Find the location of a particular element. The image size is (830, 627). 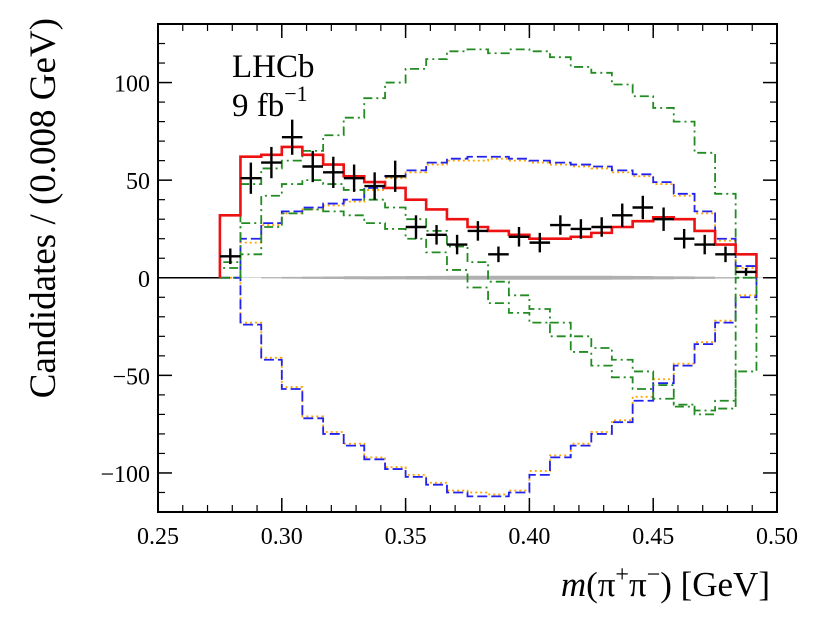

y-tick-label: −50 is located at coordinates (131, 377).